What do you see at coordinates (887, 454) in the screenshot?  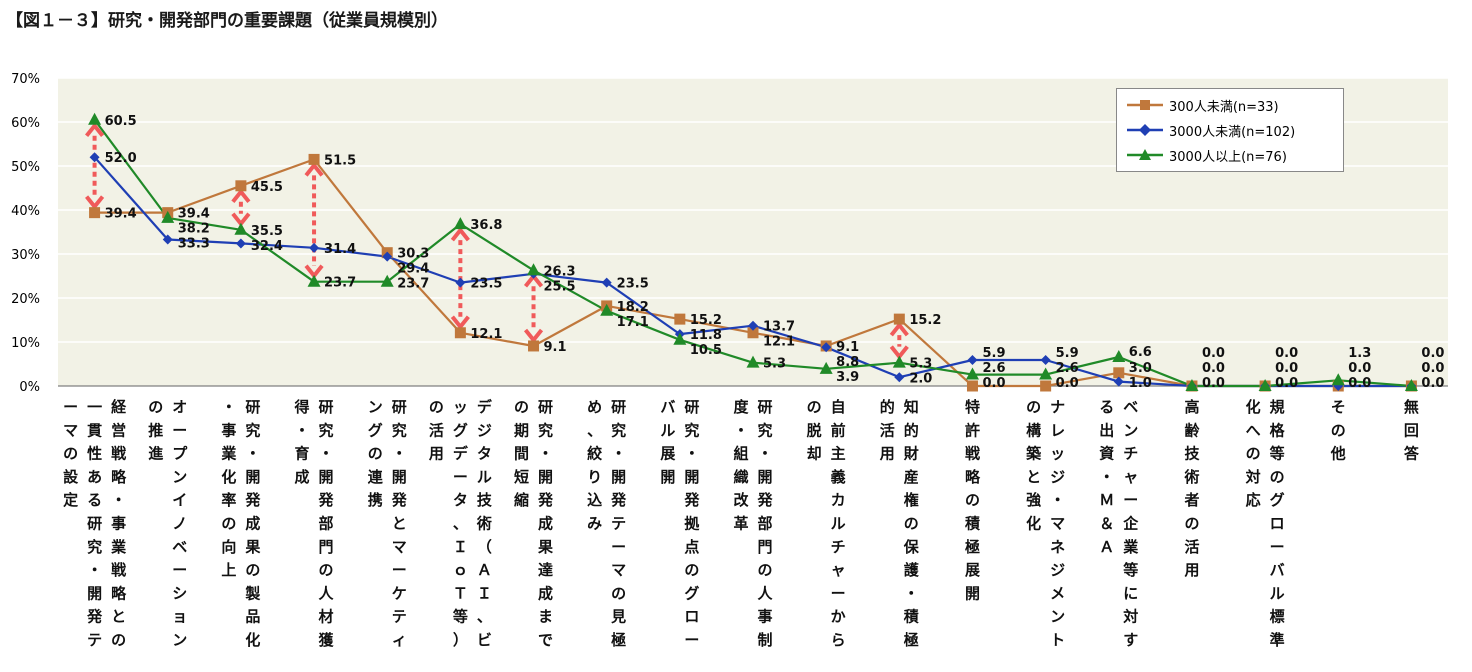 I see `x-category-char: 用` at bounding box center [887, 454].